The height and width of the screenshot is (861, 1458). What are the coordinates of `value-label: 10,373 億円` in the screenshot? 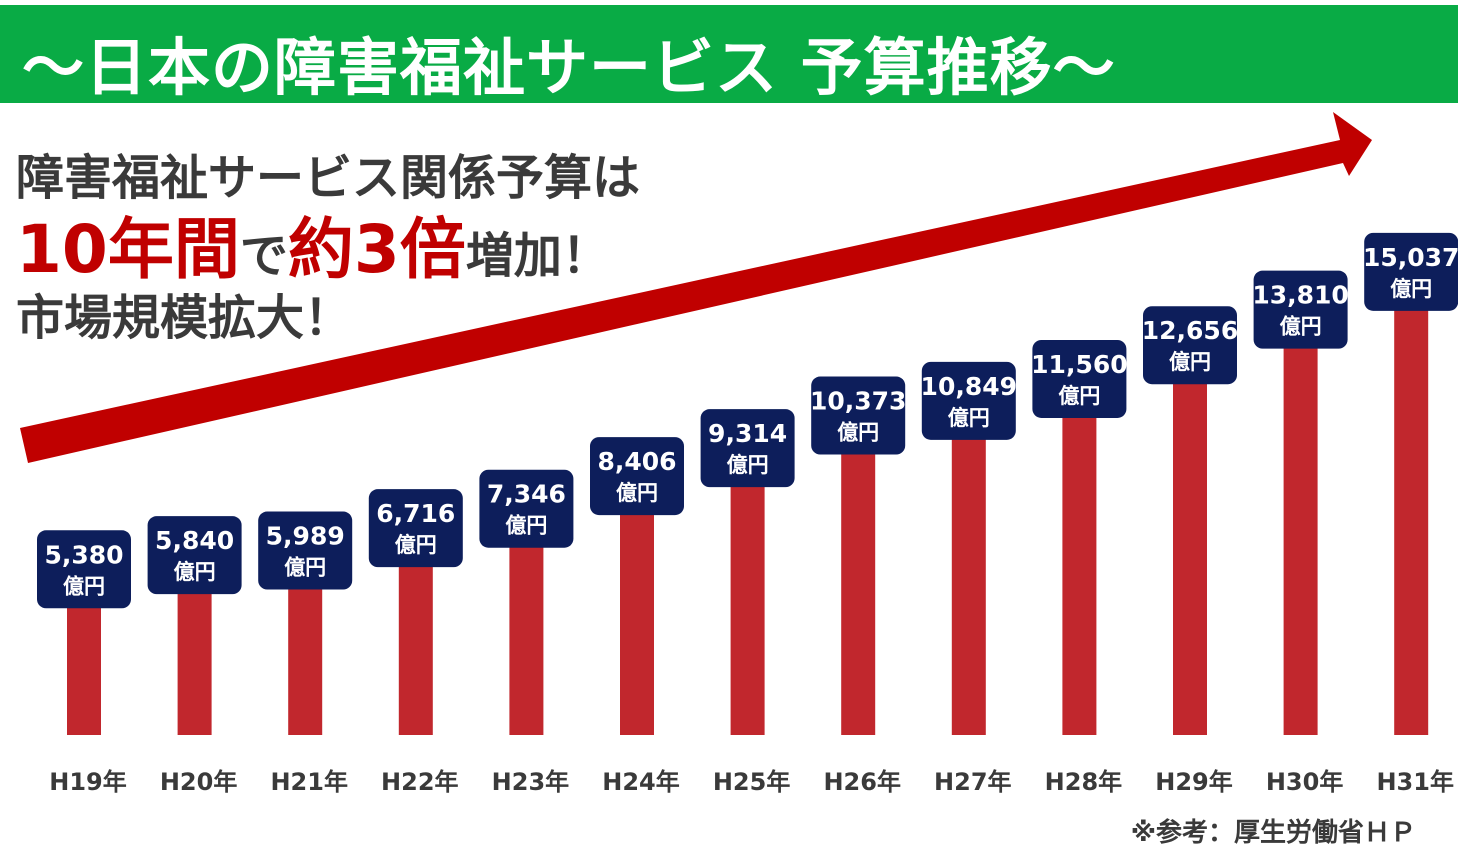 It's located at (858, 415).